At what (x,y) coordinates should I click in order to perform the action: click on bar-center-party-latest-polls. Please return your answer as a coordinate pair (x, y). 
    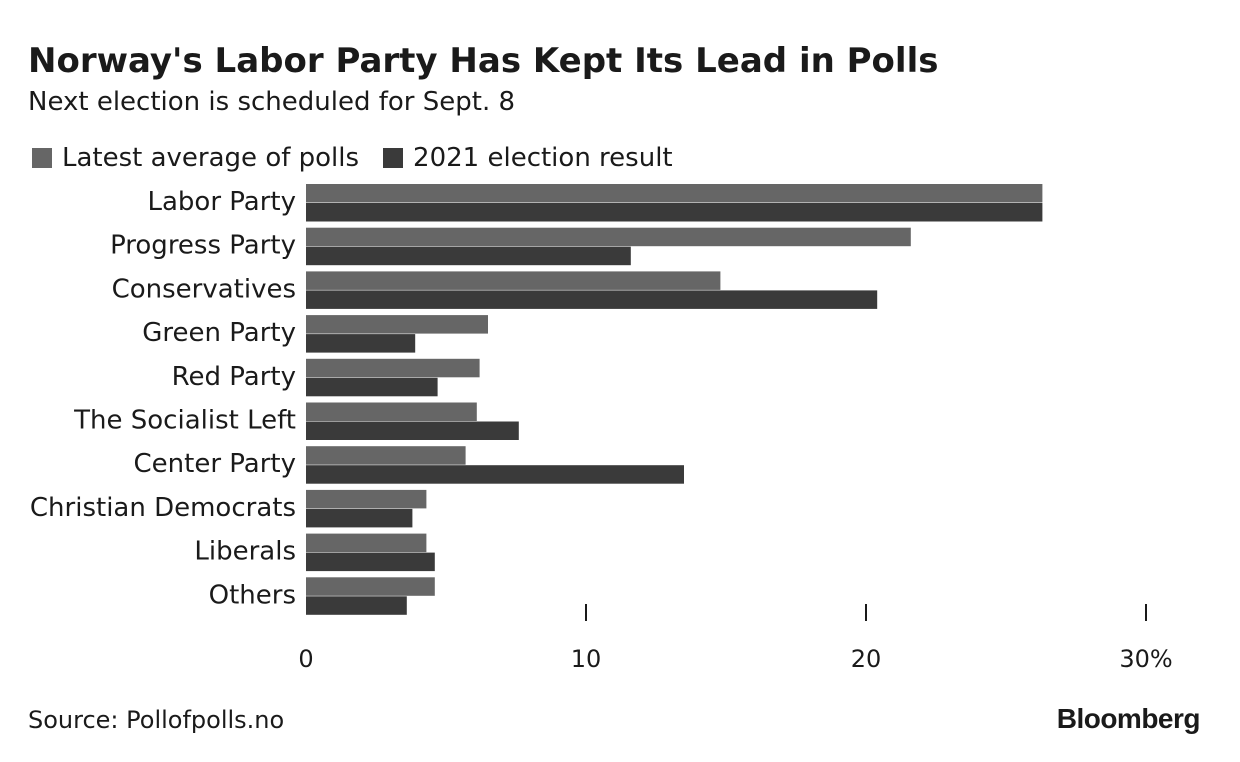
    Looking at the image, I should click on (386, 455).